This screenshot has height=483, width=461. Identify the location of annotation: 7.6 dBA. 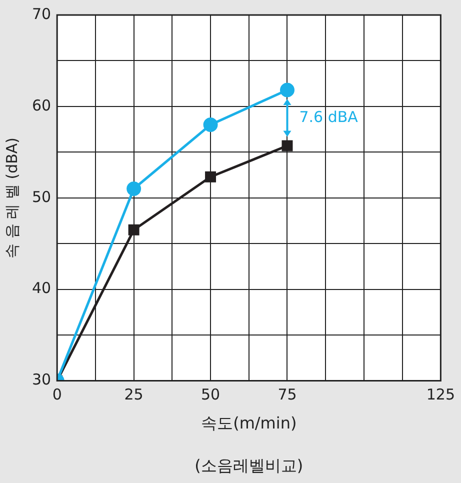
(329, 117).